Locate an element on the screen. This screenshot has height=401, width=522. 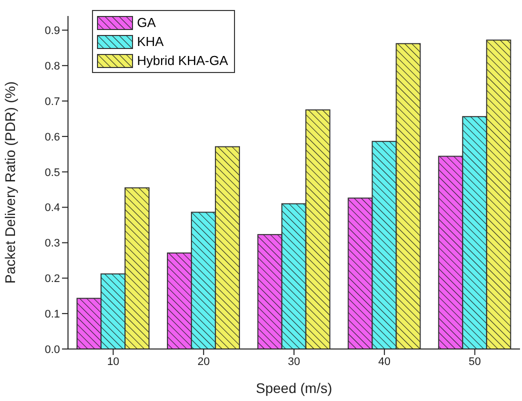
legend-label: GA is located at coordinates (146, 22).